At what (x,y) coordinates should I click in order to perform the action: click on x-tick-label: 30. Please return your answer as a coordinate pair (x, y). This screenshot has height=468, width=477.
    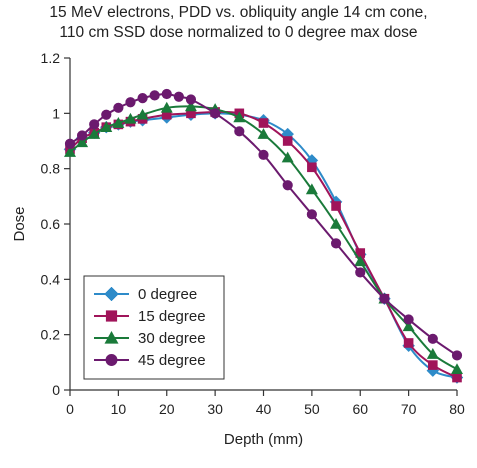
    Looking at the image, I should click on (215, 409).